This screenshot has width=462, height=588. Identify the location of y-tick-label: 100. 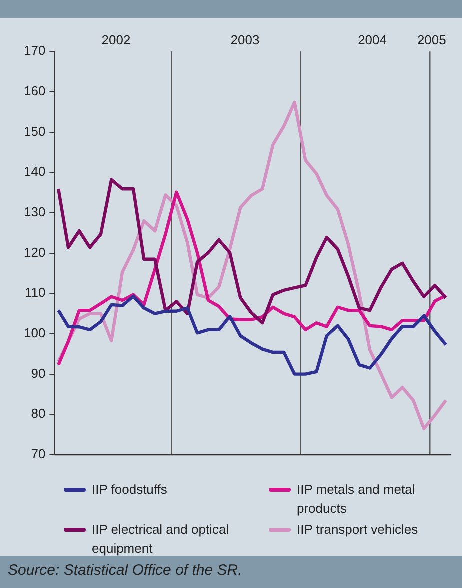
(35, 333).